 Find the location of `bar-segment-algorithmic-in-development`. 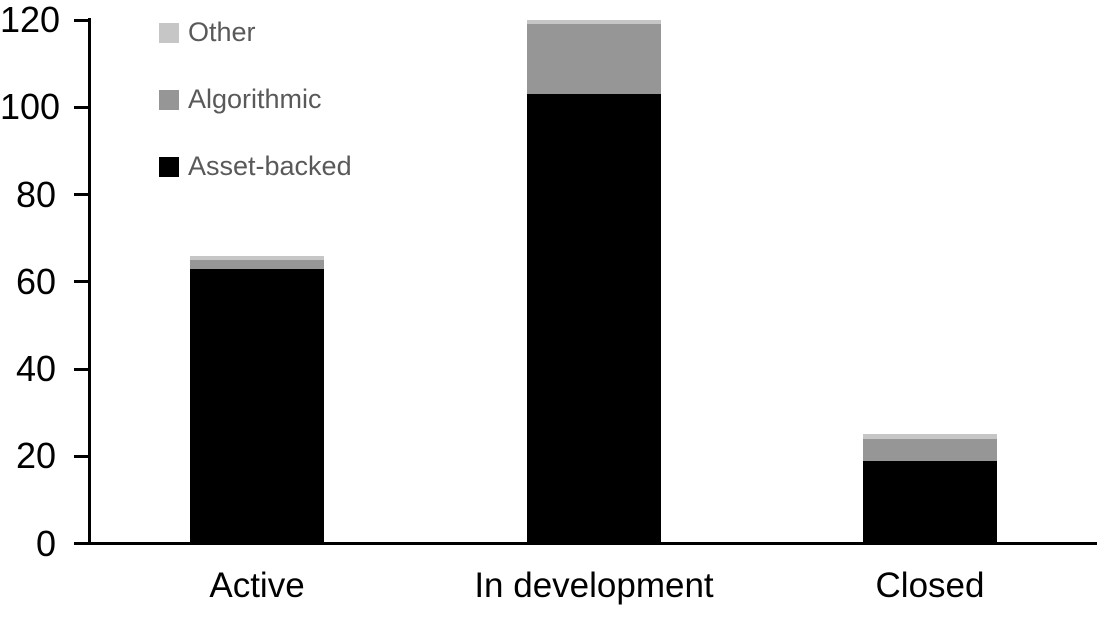

bar-segment-algorithmic-in-development is located at coordinates (594, 59).